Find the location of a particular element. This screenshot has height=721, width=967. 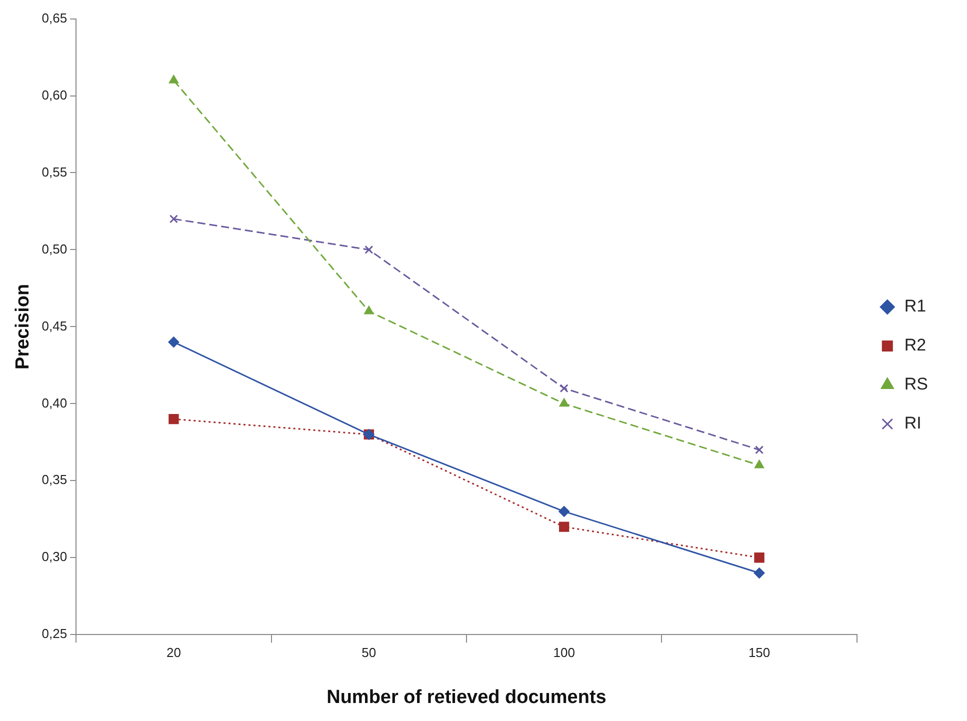

y-tick-label: 0,30 is located at coordinates (55, 556).